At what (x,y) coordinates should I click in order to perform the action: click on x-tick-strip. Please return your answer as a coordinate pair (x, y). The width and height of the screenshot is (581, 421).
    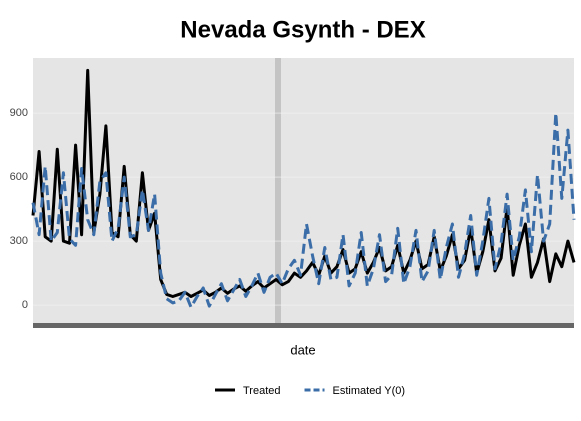
    Looking at the image, I should click on (303, 325).